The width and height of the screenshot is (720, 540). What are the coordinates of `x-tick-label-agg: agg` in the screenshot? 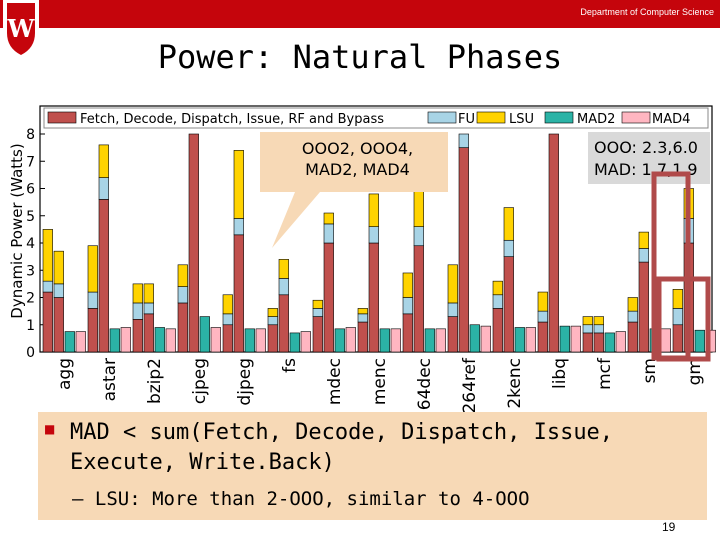 It's located at (65, 374).